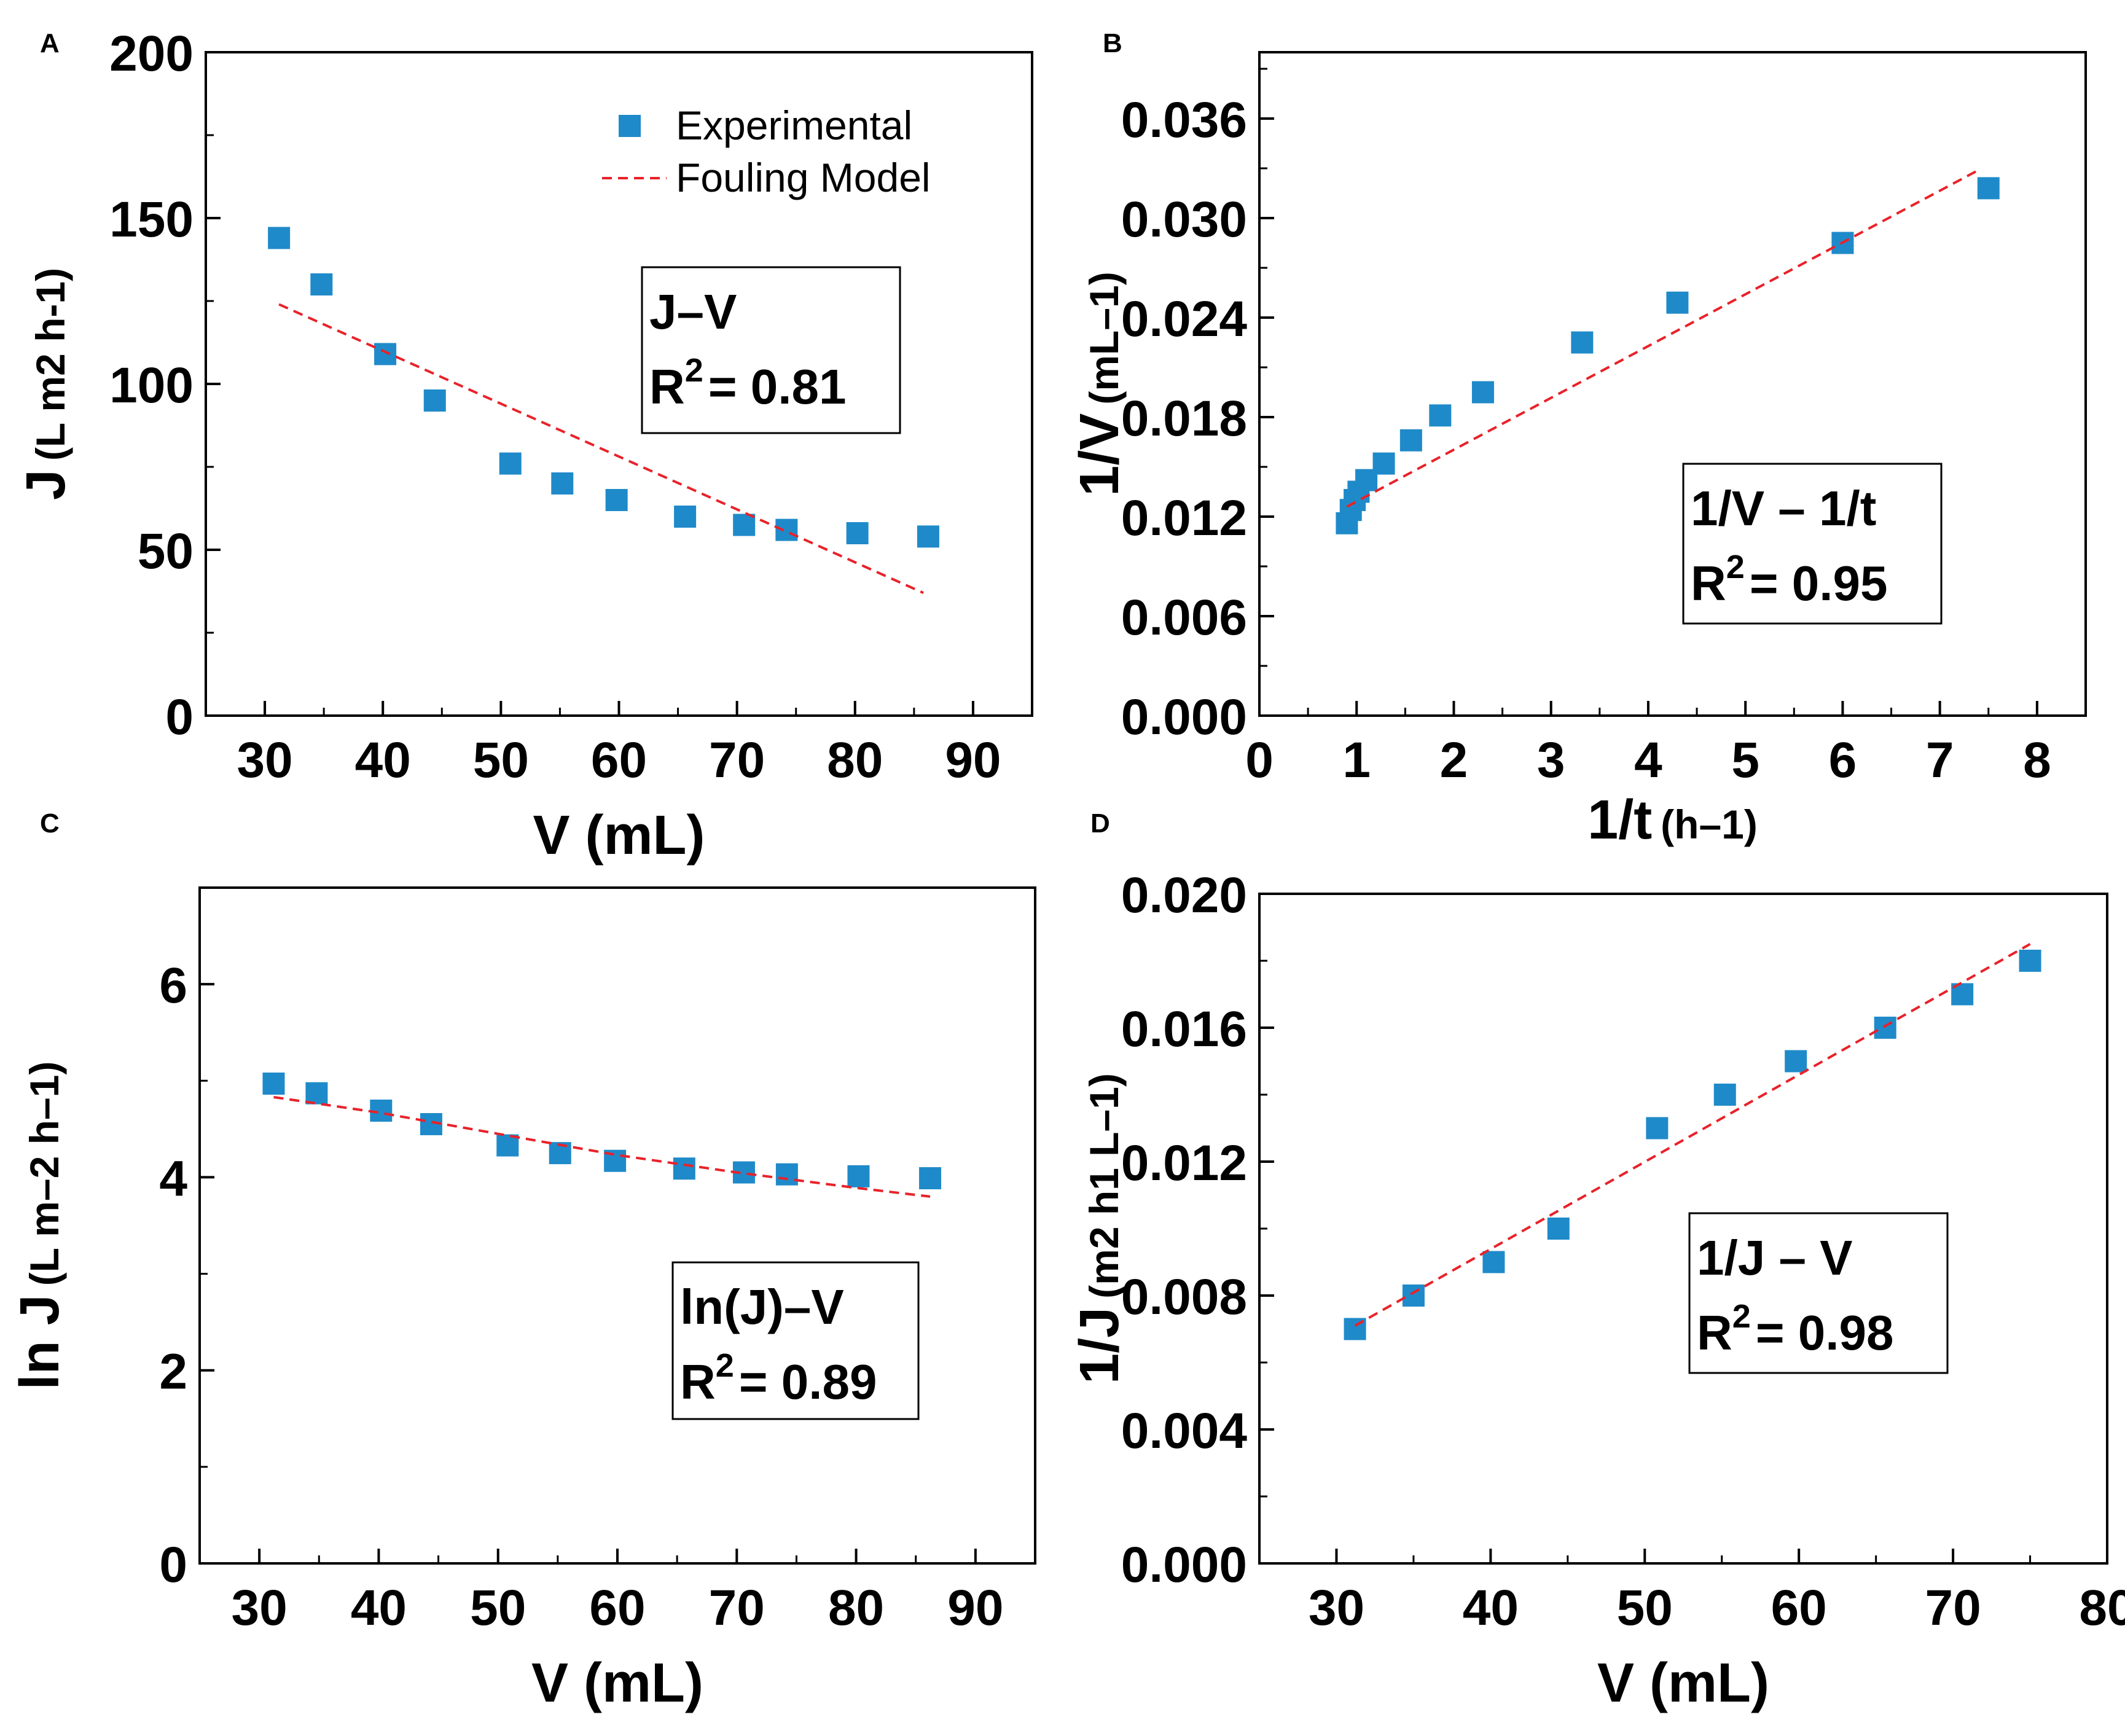 This screenshot has width=2125, height=1736. Describe the element at coordinates (166, 551) in the screenshot. I see `y-tick-label: 50` at that location.